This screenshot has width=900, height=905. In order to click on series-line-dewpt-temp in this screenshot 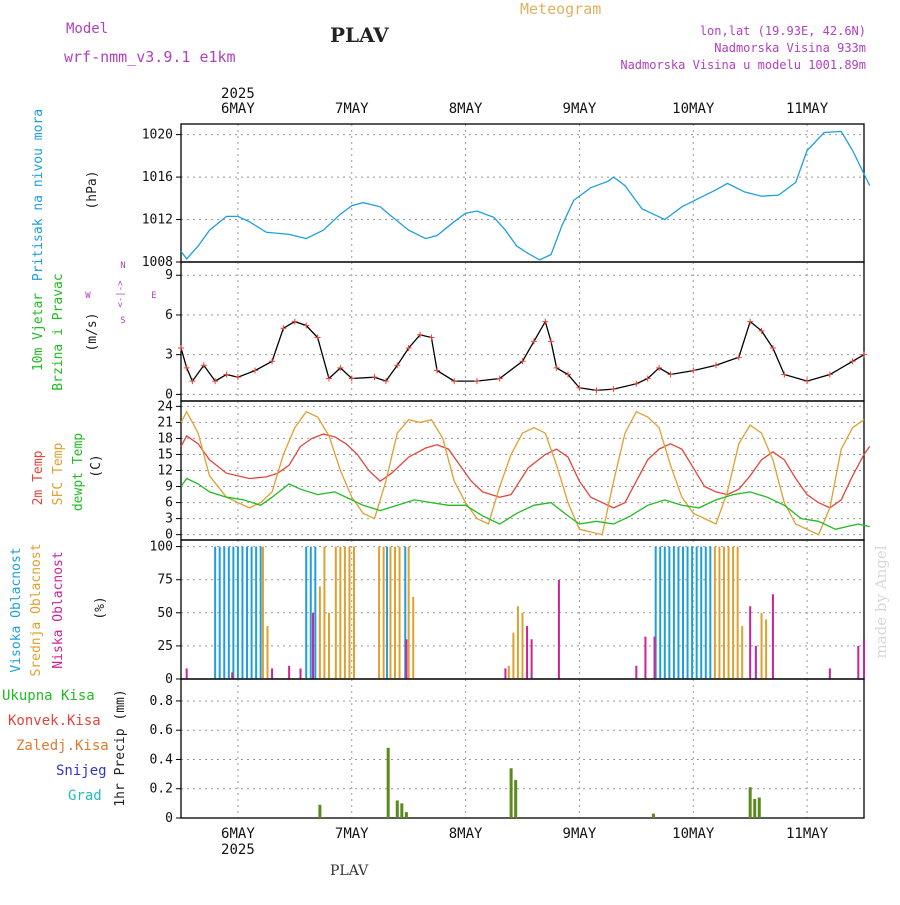, I will do `click(525, 503)`.